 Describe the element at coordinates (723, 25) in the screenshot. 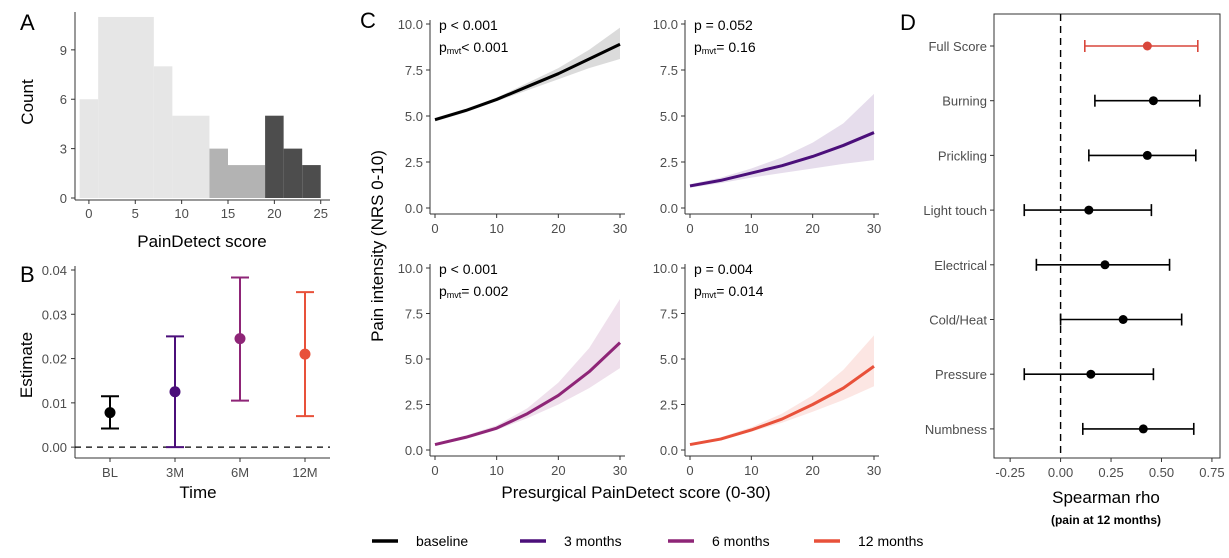

I see `p-value: p = 0.052` at that location.